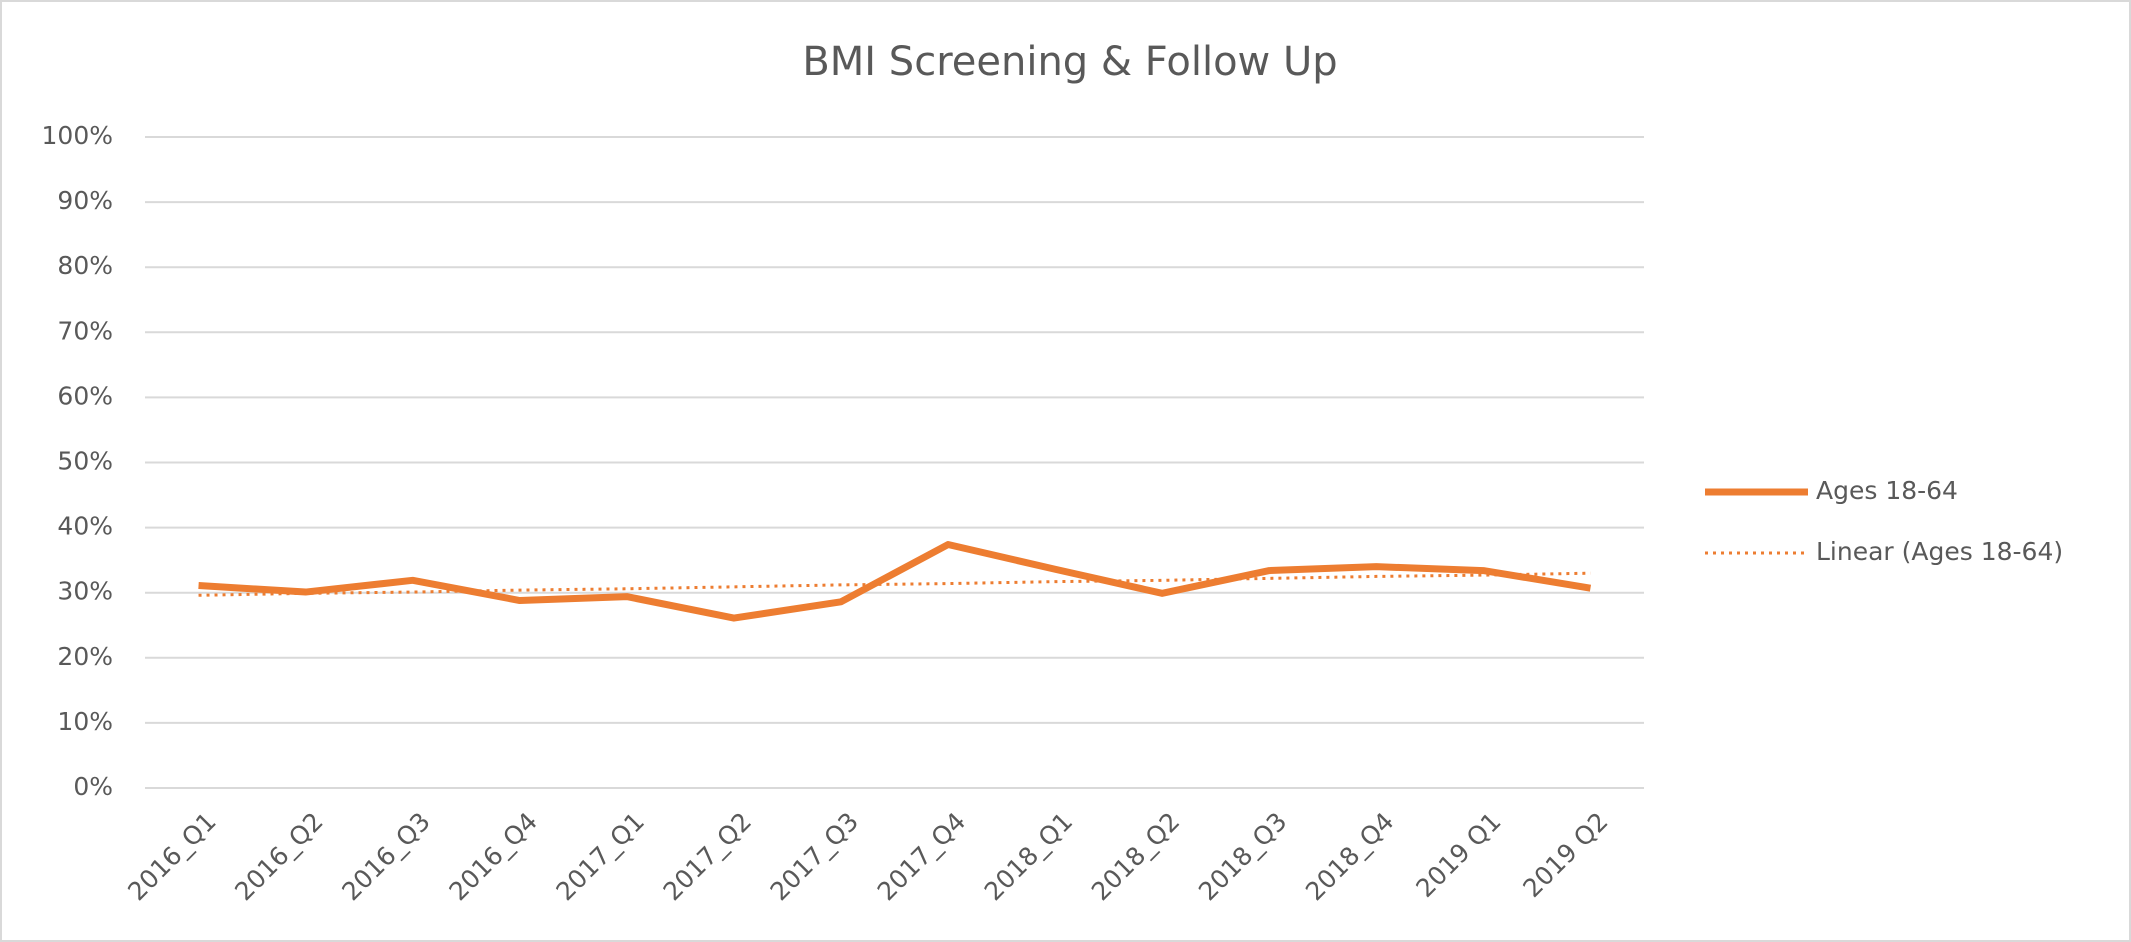 The image size is (2131, 942). What do you see at coordinates (1939, 551) in the screenshot?
I see `legend-label: Linear (Ages 18-64)` at bounding box center [1939, 551].